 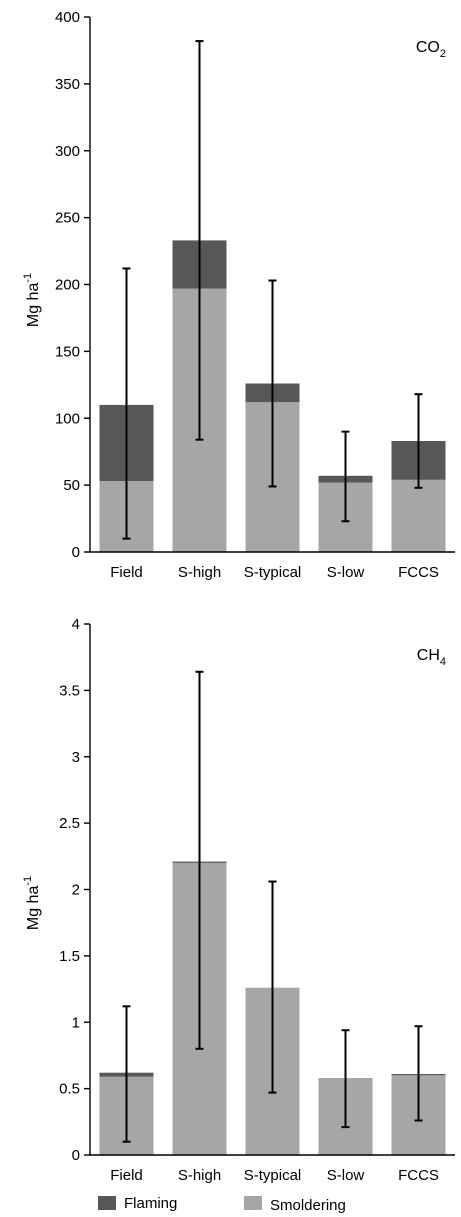 I want to click on ch4-y-tick-label: 1.5, so click(x=69, y=956).